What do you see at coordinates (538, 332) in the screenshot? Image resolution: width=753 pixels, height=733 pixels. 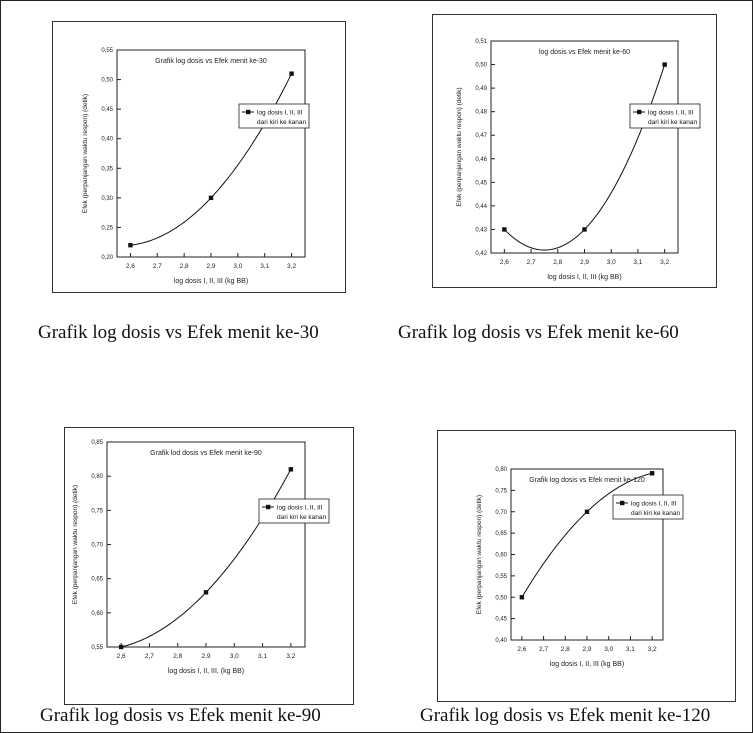 I see `caption-menit-60: Grafik log dosis vs Efek menit ke-60` at bounding box center [538, 332].